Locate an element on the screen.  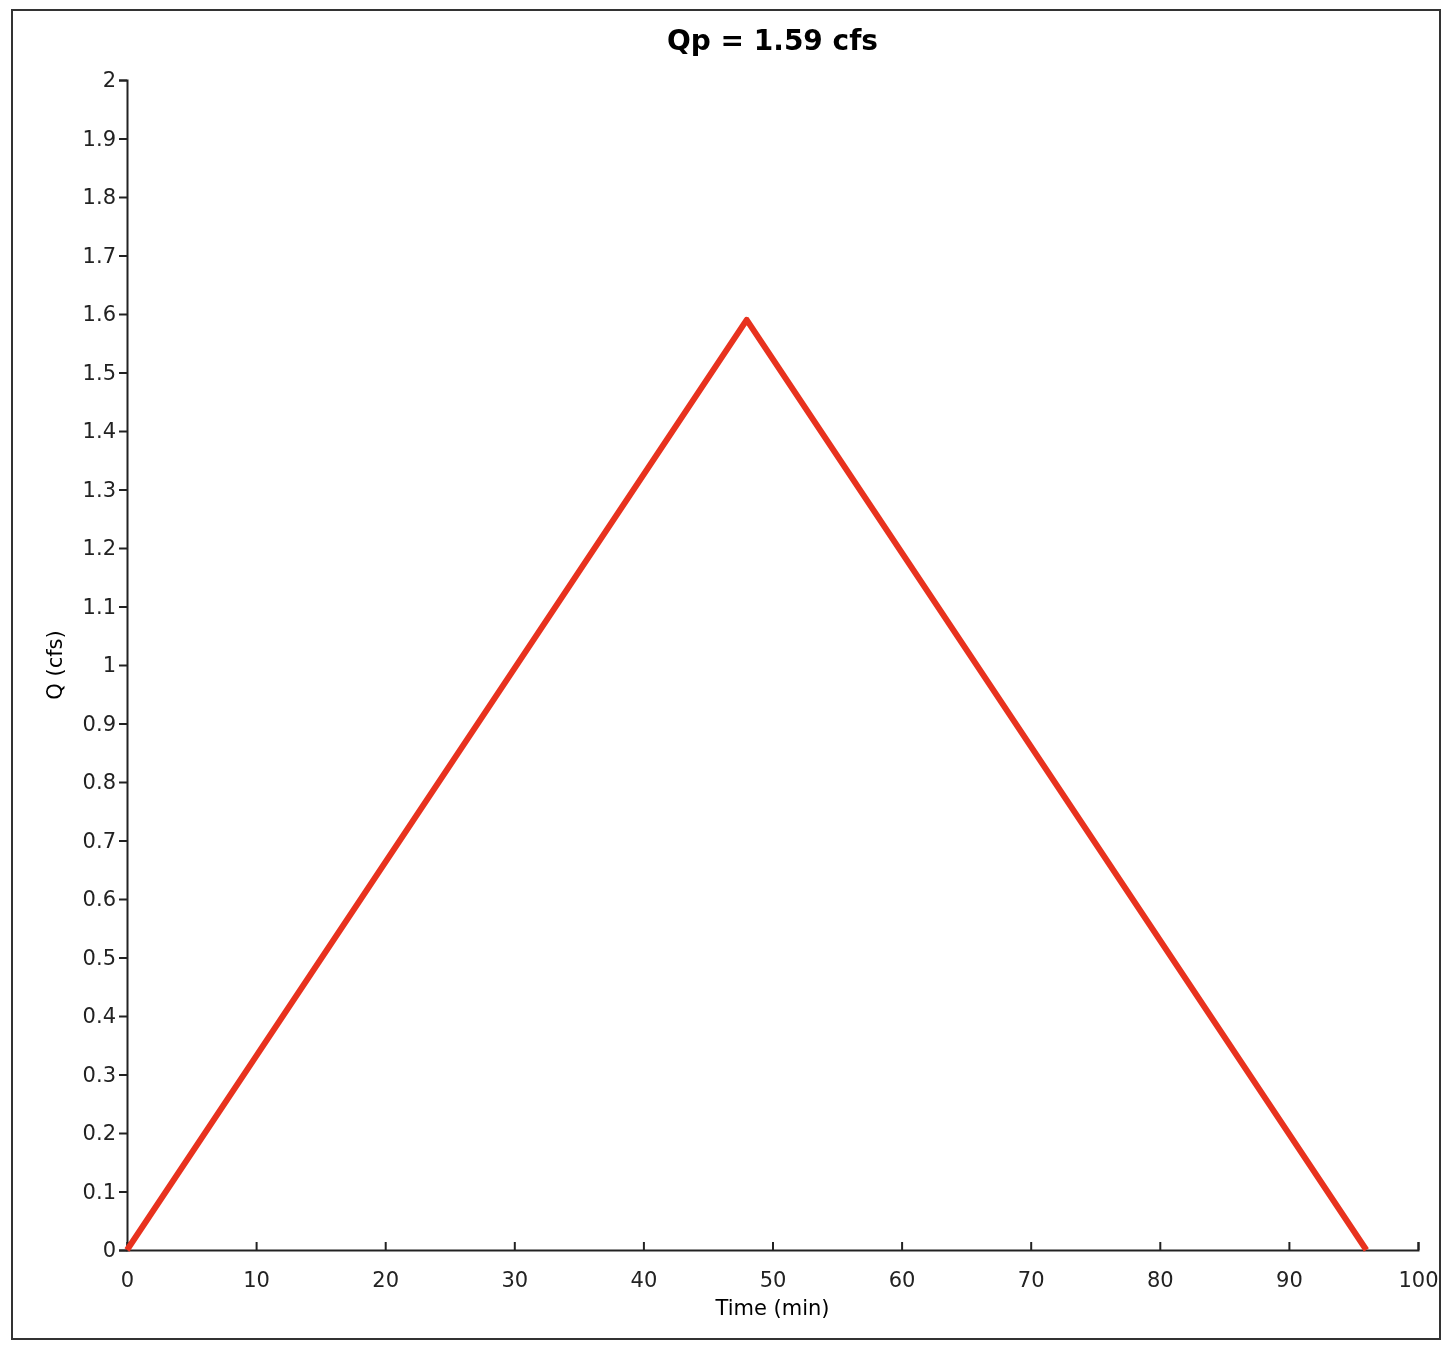
x-tick-label: 20 is located at coordinates (386, 1279).